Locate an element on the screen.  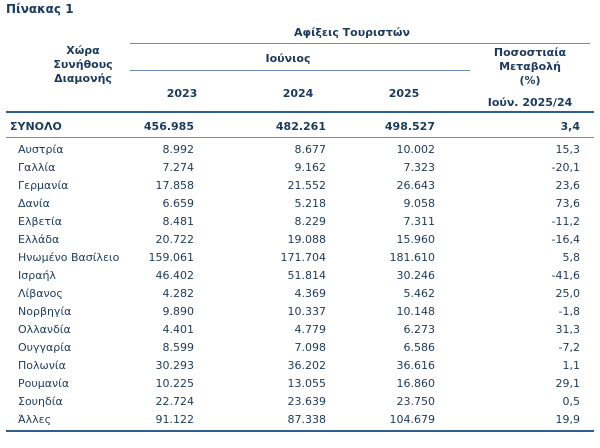
pct-column-header: Ποσοστιαία Μεταβολή (%) is located at coordinates (530, 67).